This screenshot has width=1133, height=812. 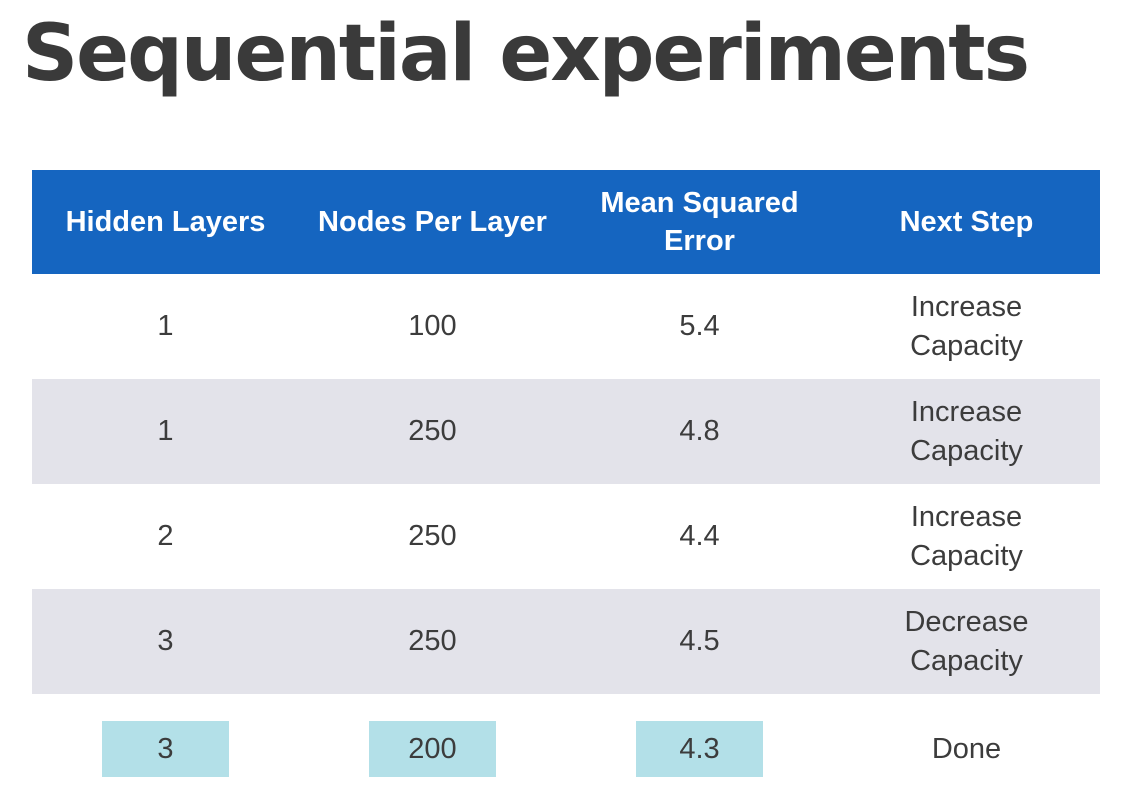 I want to click on cell-hidden-layers: 2, so click(x=165, y=536).